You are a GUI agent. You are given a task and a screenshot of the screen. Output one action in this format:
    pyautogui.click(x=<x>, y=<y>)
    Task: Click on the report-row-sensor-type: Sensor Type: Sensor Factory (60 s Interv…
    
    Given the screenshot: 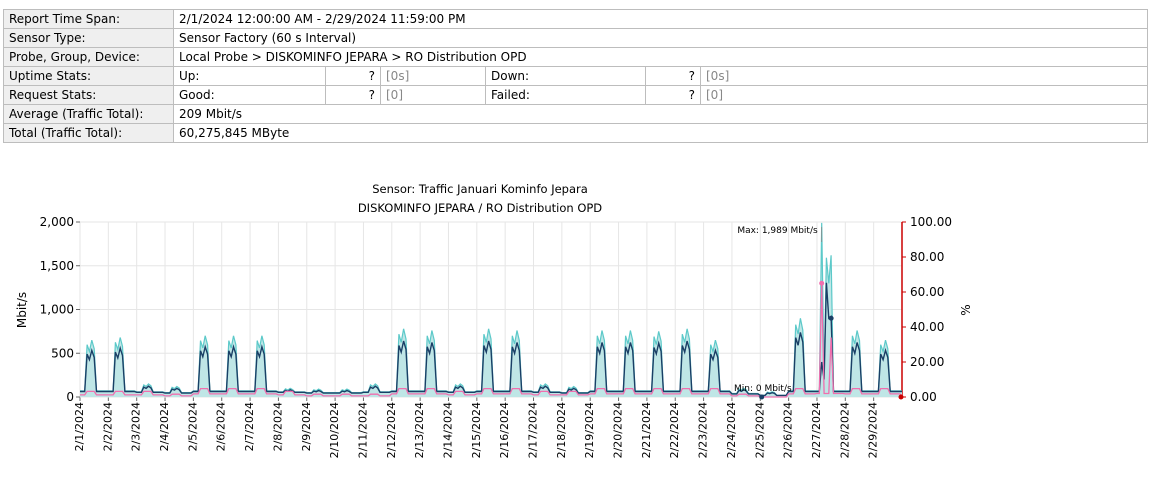 What is the action you would take?
    pyautogui.click(x=575, y=38)
    